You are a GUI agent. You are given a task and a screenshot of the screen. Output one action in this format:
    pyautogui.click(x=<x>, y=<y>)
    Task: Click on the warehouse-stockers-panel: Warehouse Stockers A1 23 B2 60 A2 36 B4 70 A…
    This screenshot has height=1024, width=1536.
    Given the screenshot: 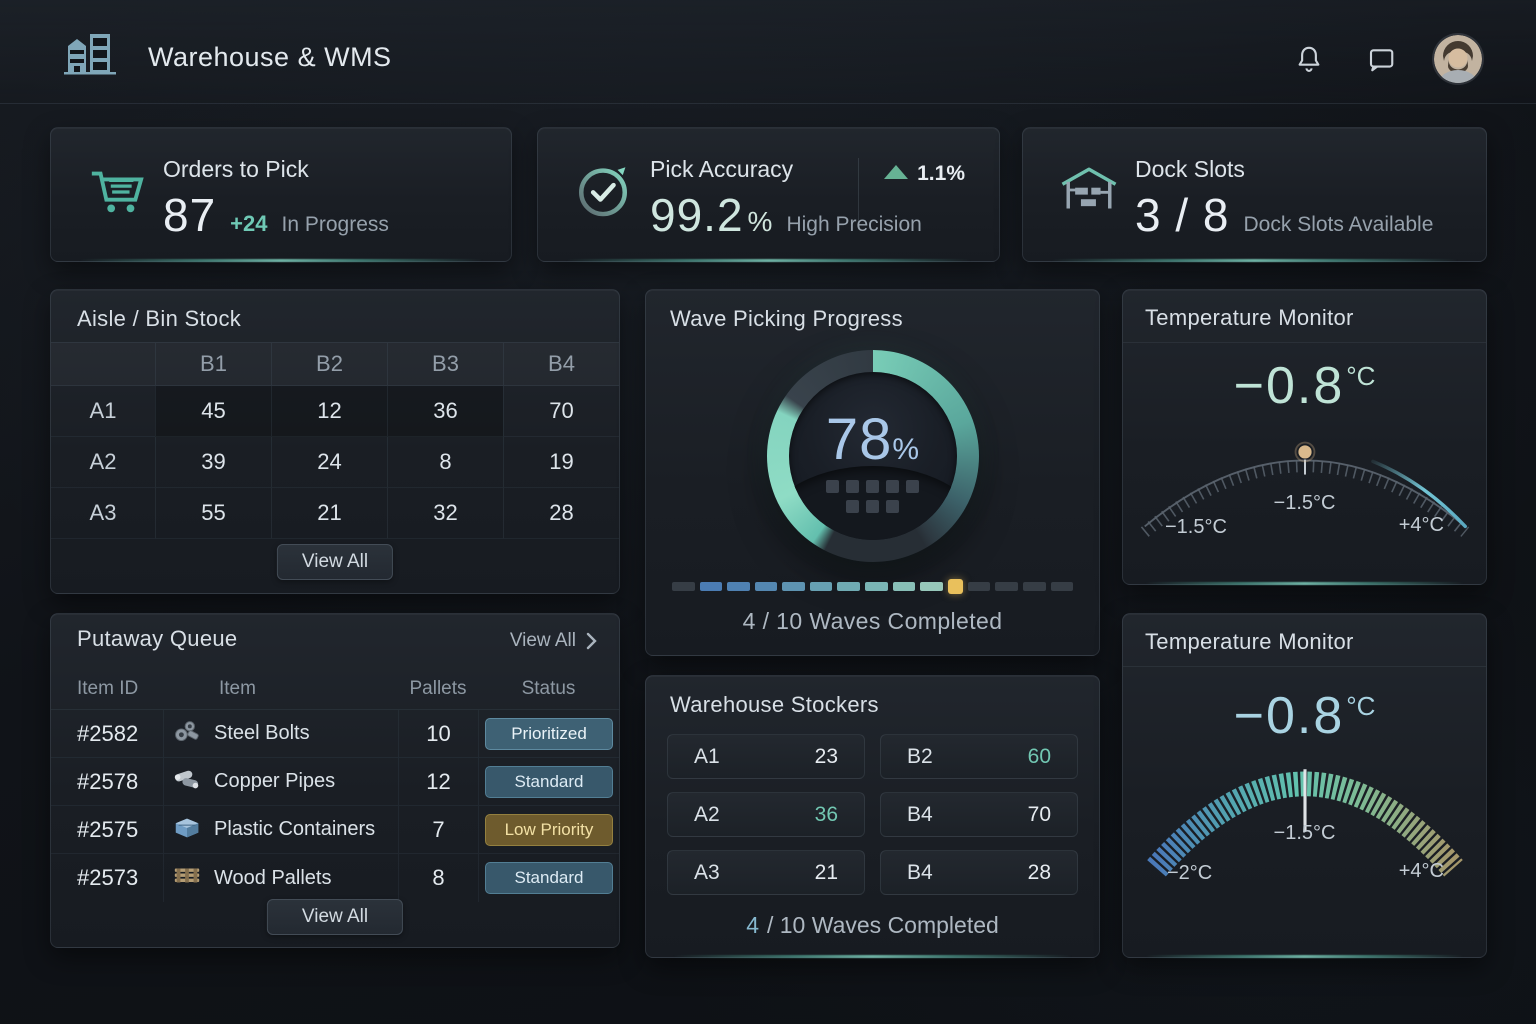 What is the action you would take?
    pyautogui.click(x=872, y=816)
    